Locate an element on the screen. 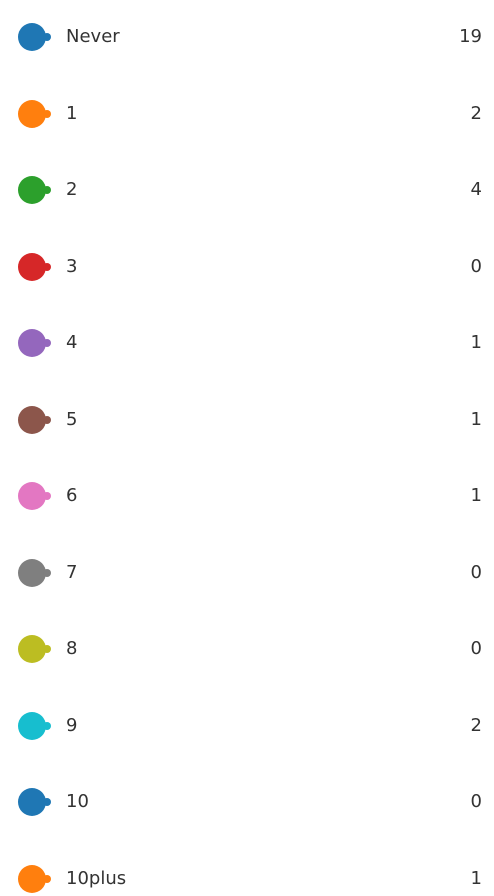  legend-label: 9 is located at coordinates (72, 725).